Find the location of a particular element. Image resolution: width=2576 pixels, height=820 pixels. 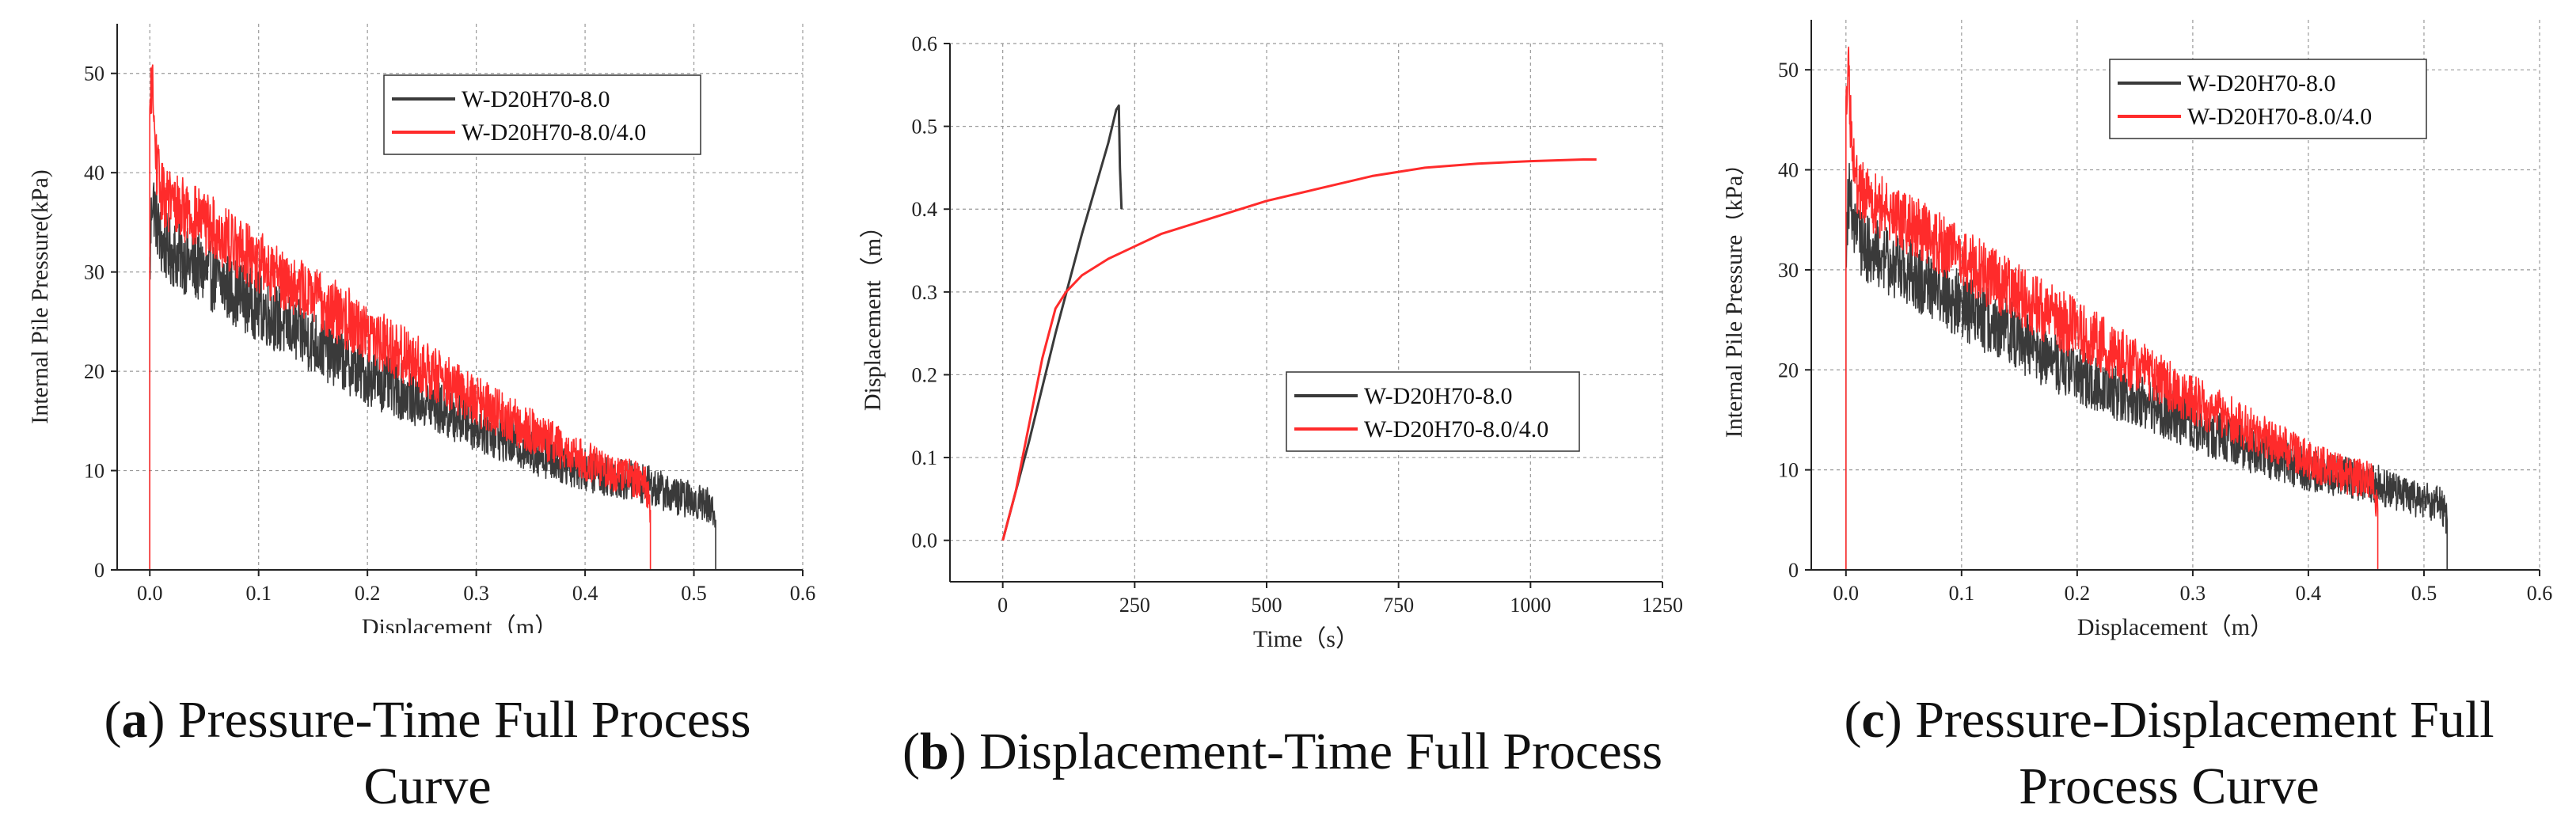

caption-b-letter: b is located at coordinates (934, 751).